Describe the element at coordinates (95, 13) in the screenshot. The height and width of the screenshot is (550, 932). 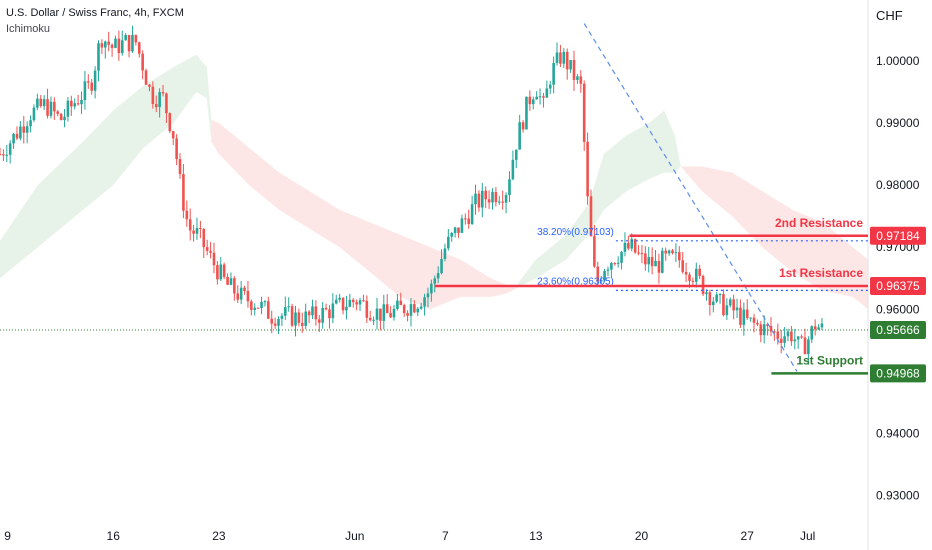
I see `symbol-title: U.S. Dollar / Swiss Franc, 4h, FXCM` at that location.